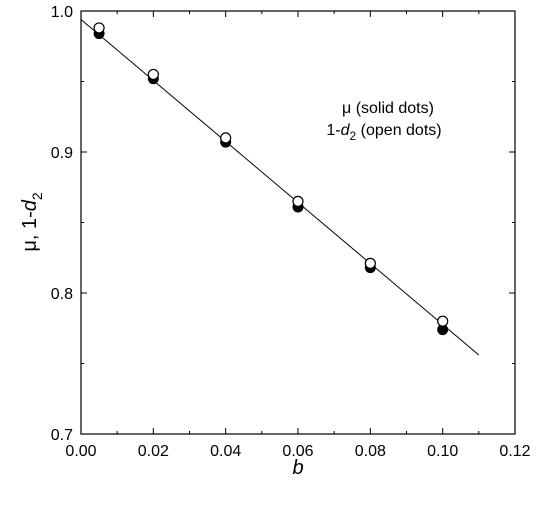  I want to click on legend-line-mu: μ (solid dots), so click(388, 108).